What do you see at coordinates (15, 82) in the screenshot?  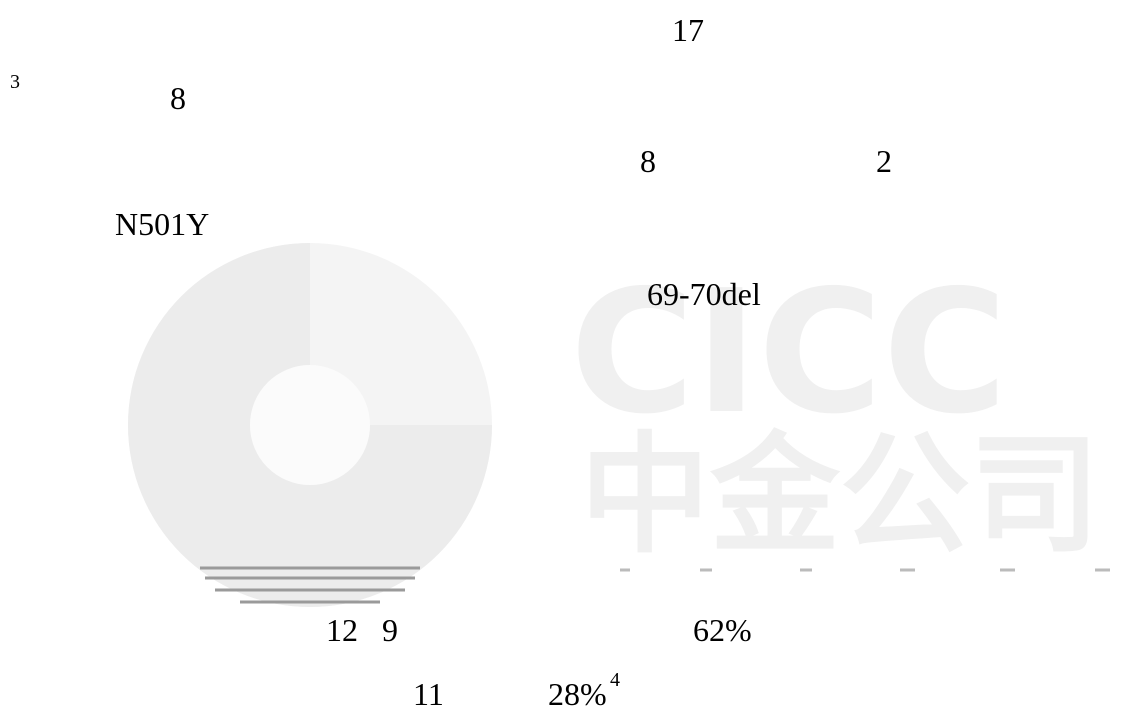 I see `superscript: 3` at bounding box center [15, 82].